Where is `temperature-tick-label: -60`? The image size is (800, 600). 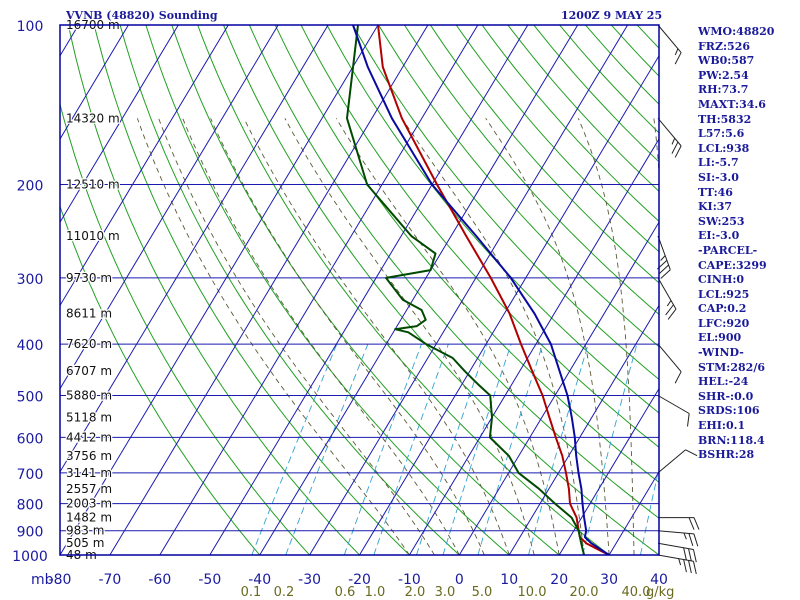
temperature-tick-label: -60 is located at coordinates (159, 580).